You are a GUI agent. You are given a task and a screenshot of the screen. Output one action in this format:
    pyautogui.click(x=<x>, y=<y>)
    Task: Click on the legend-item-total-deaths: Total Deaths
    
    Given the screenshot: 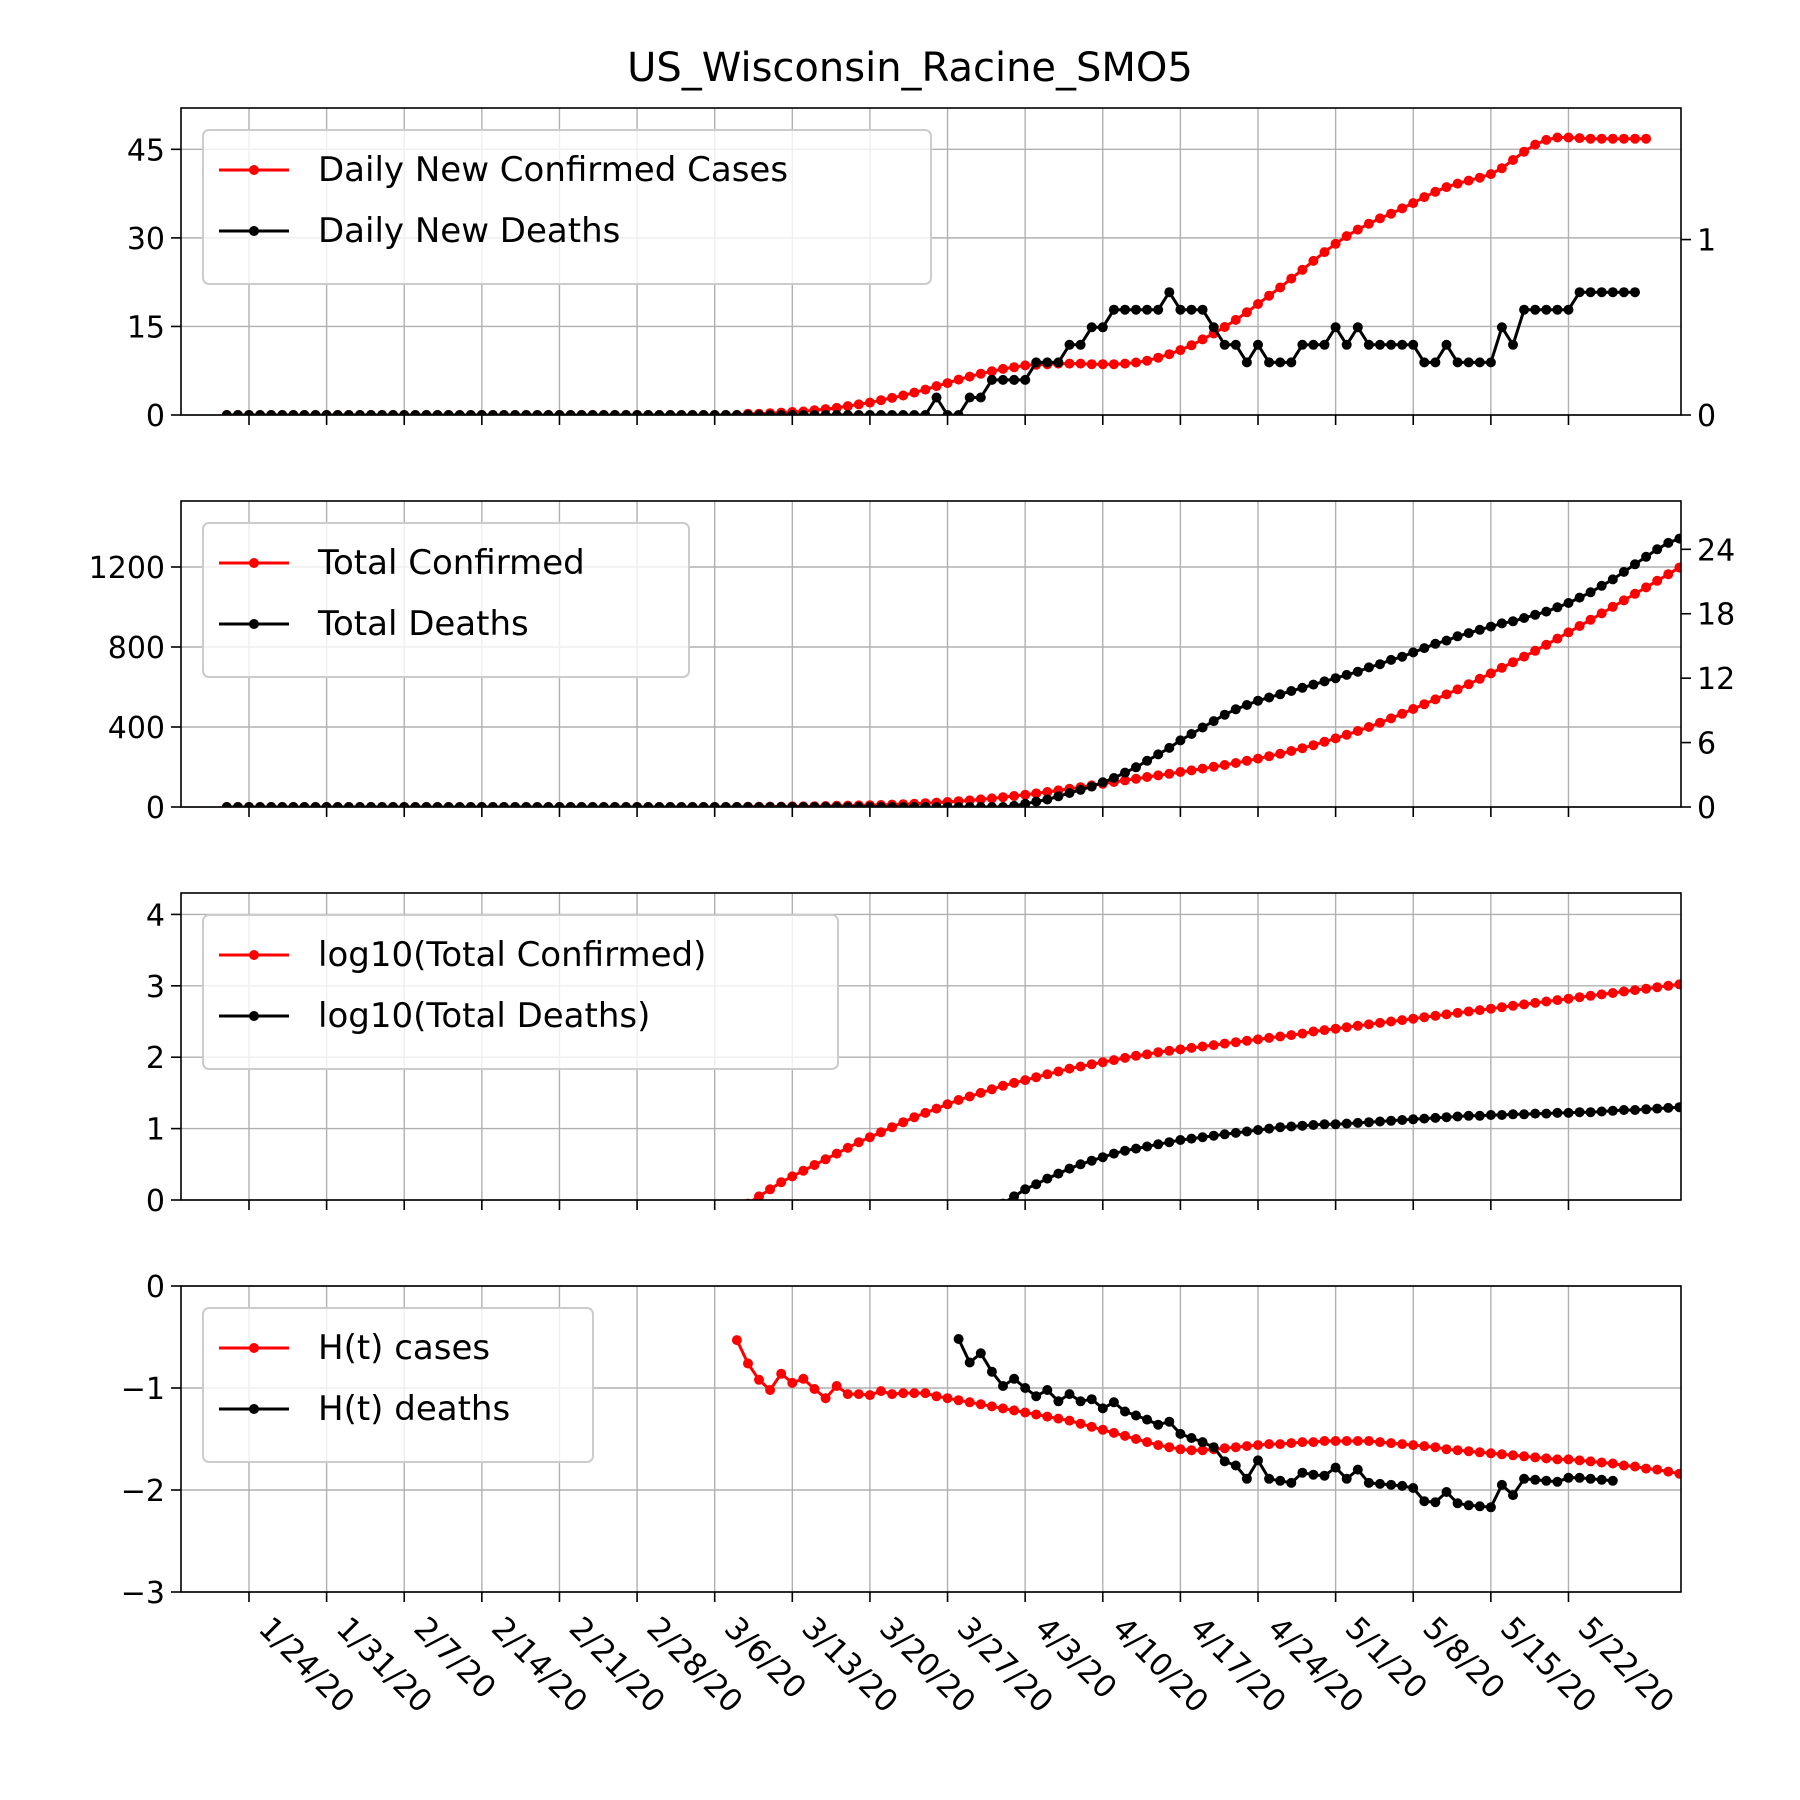 What is the action you would take?
    pyautogui.click(x=374, y=624)
    